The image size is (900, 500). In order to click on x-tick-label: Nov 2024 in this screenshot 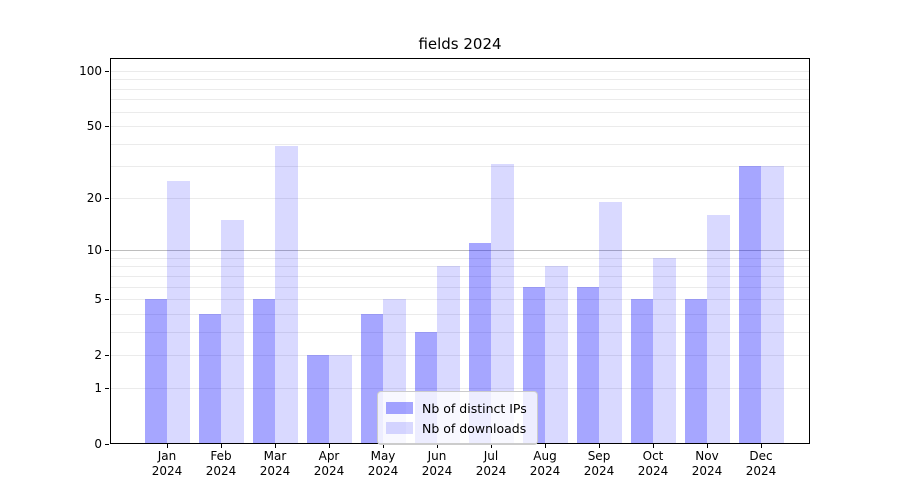, I will do `click(707, 464)`.